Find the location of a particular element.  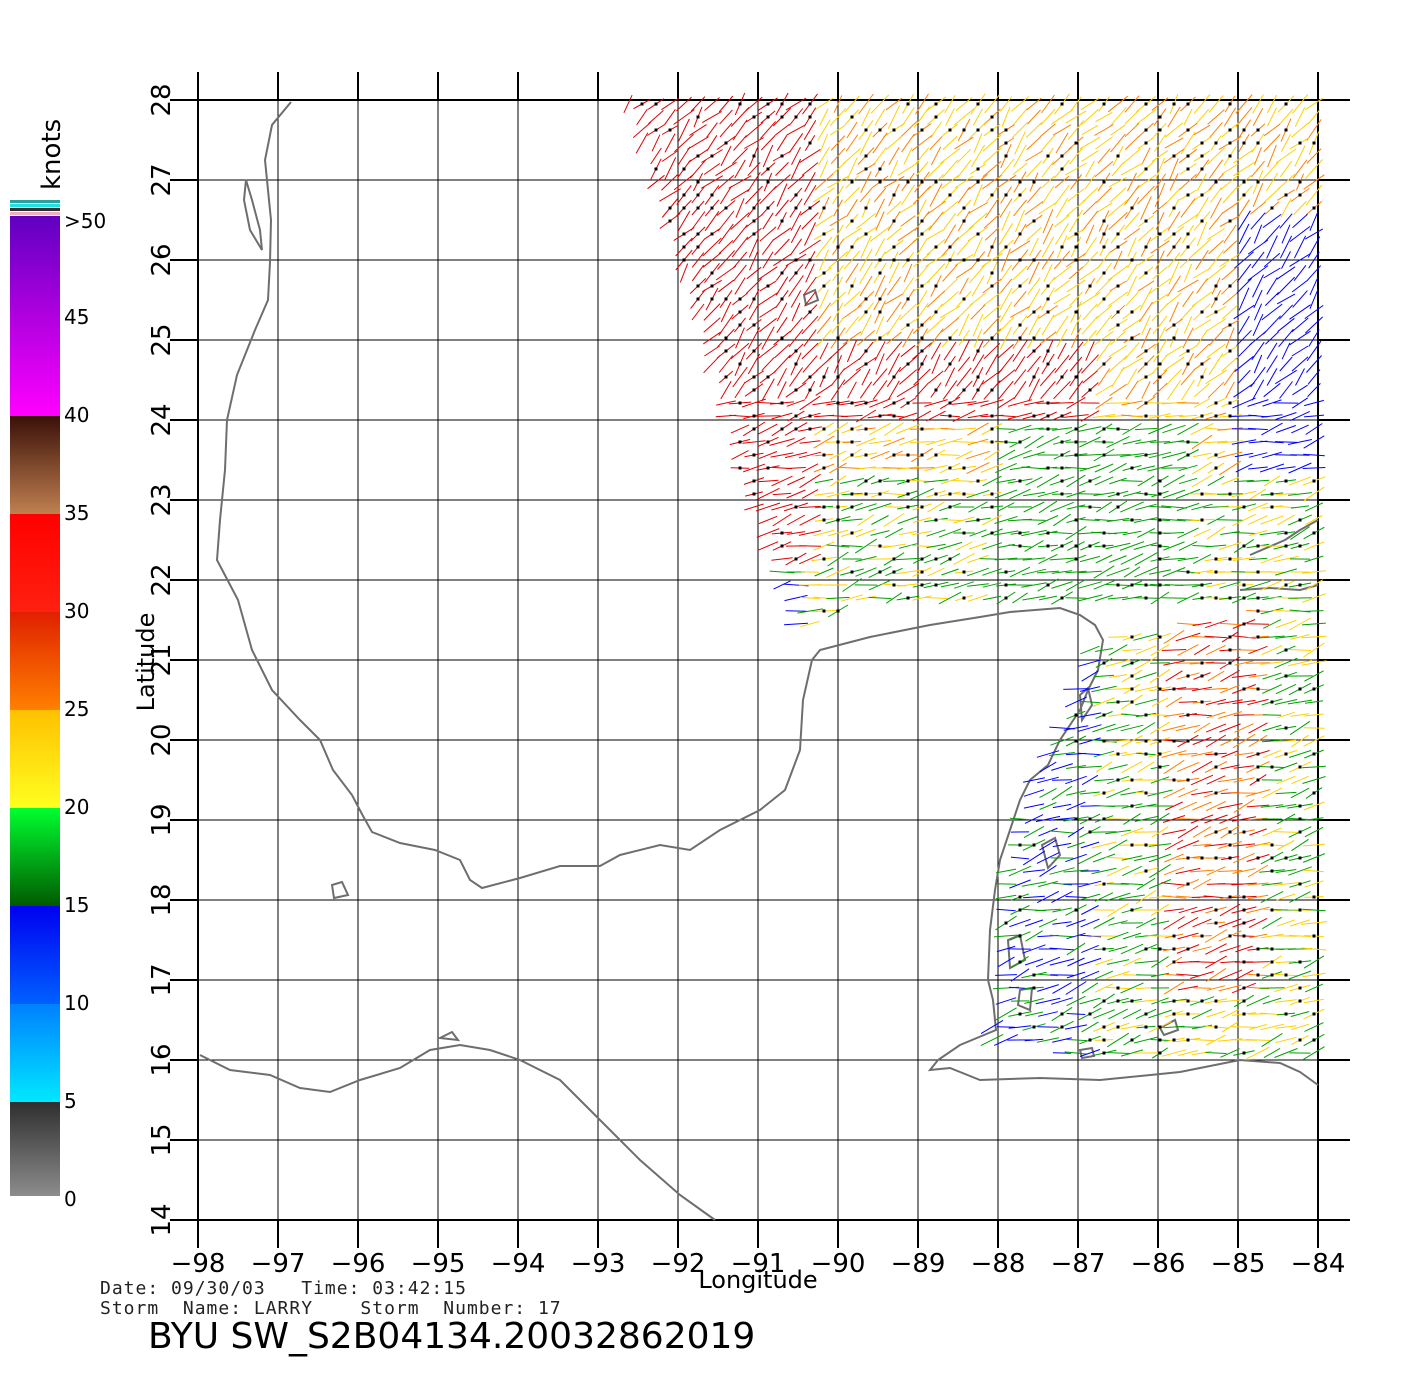

colorbar-title: knots is located at coordinates (52, 154).